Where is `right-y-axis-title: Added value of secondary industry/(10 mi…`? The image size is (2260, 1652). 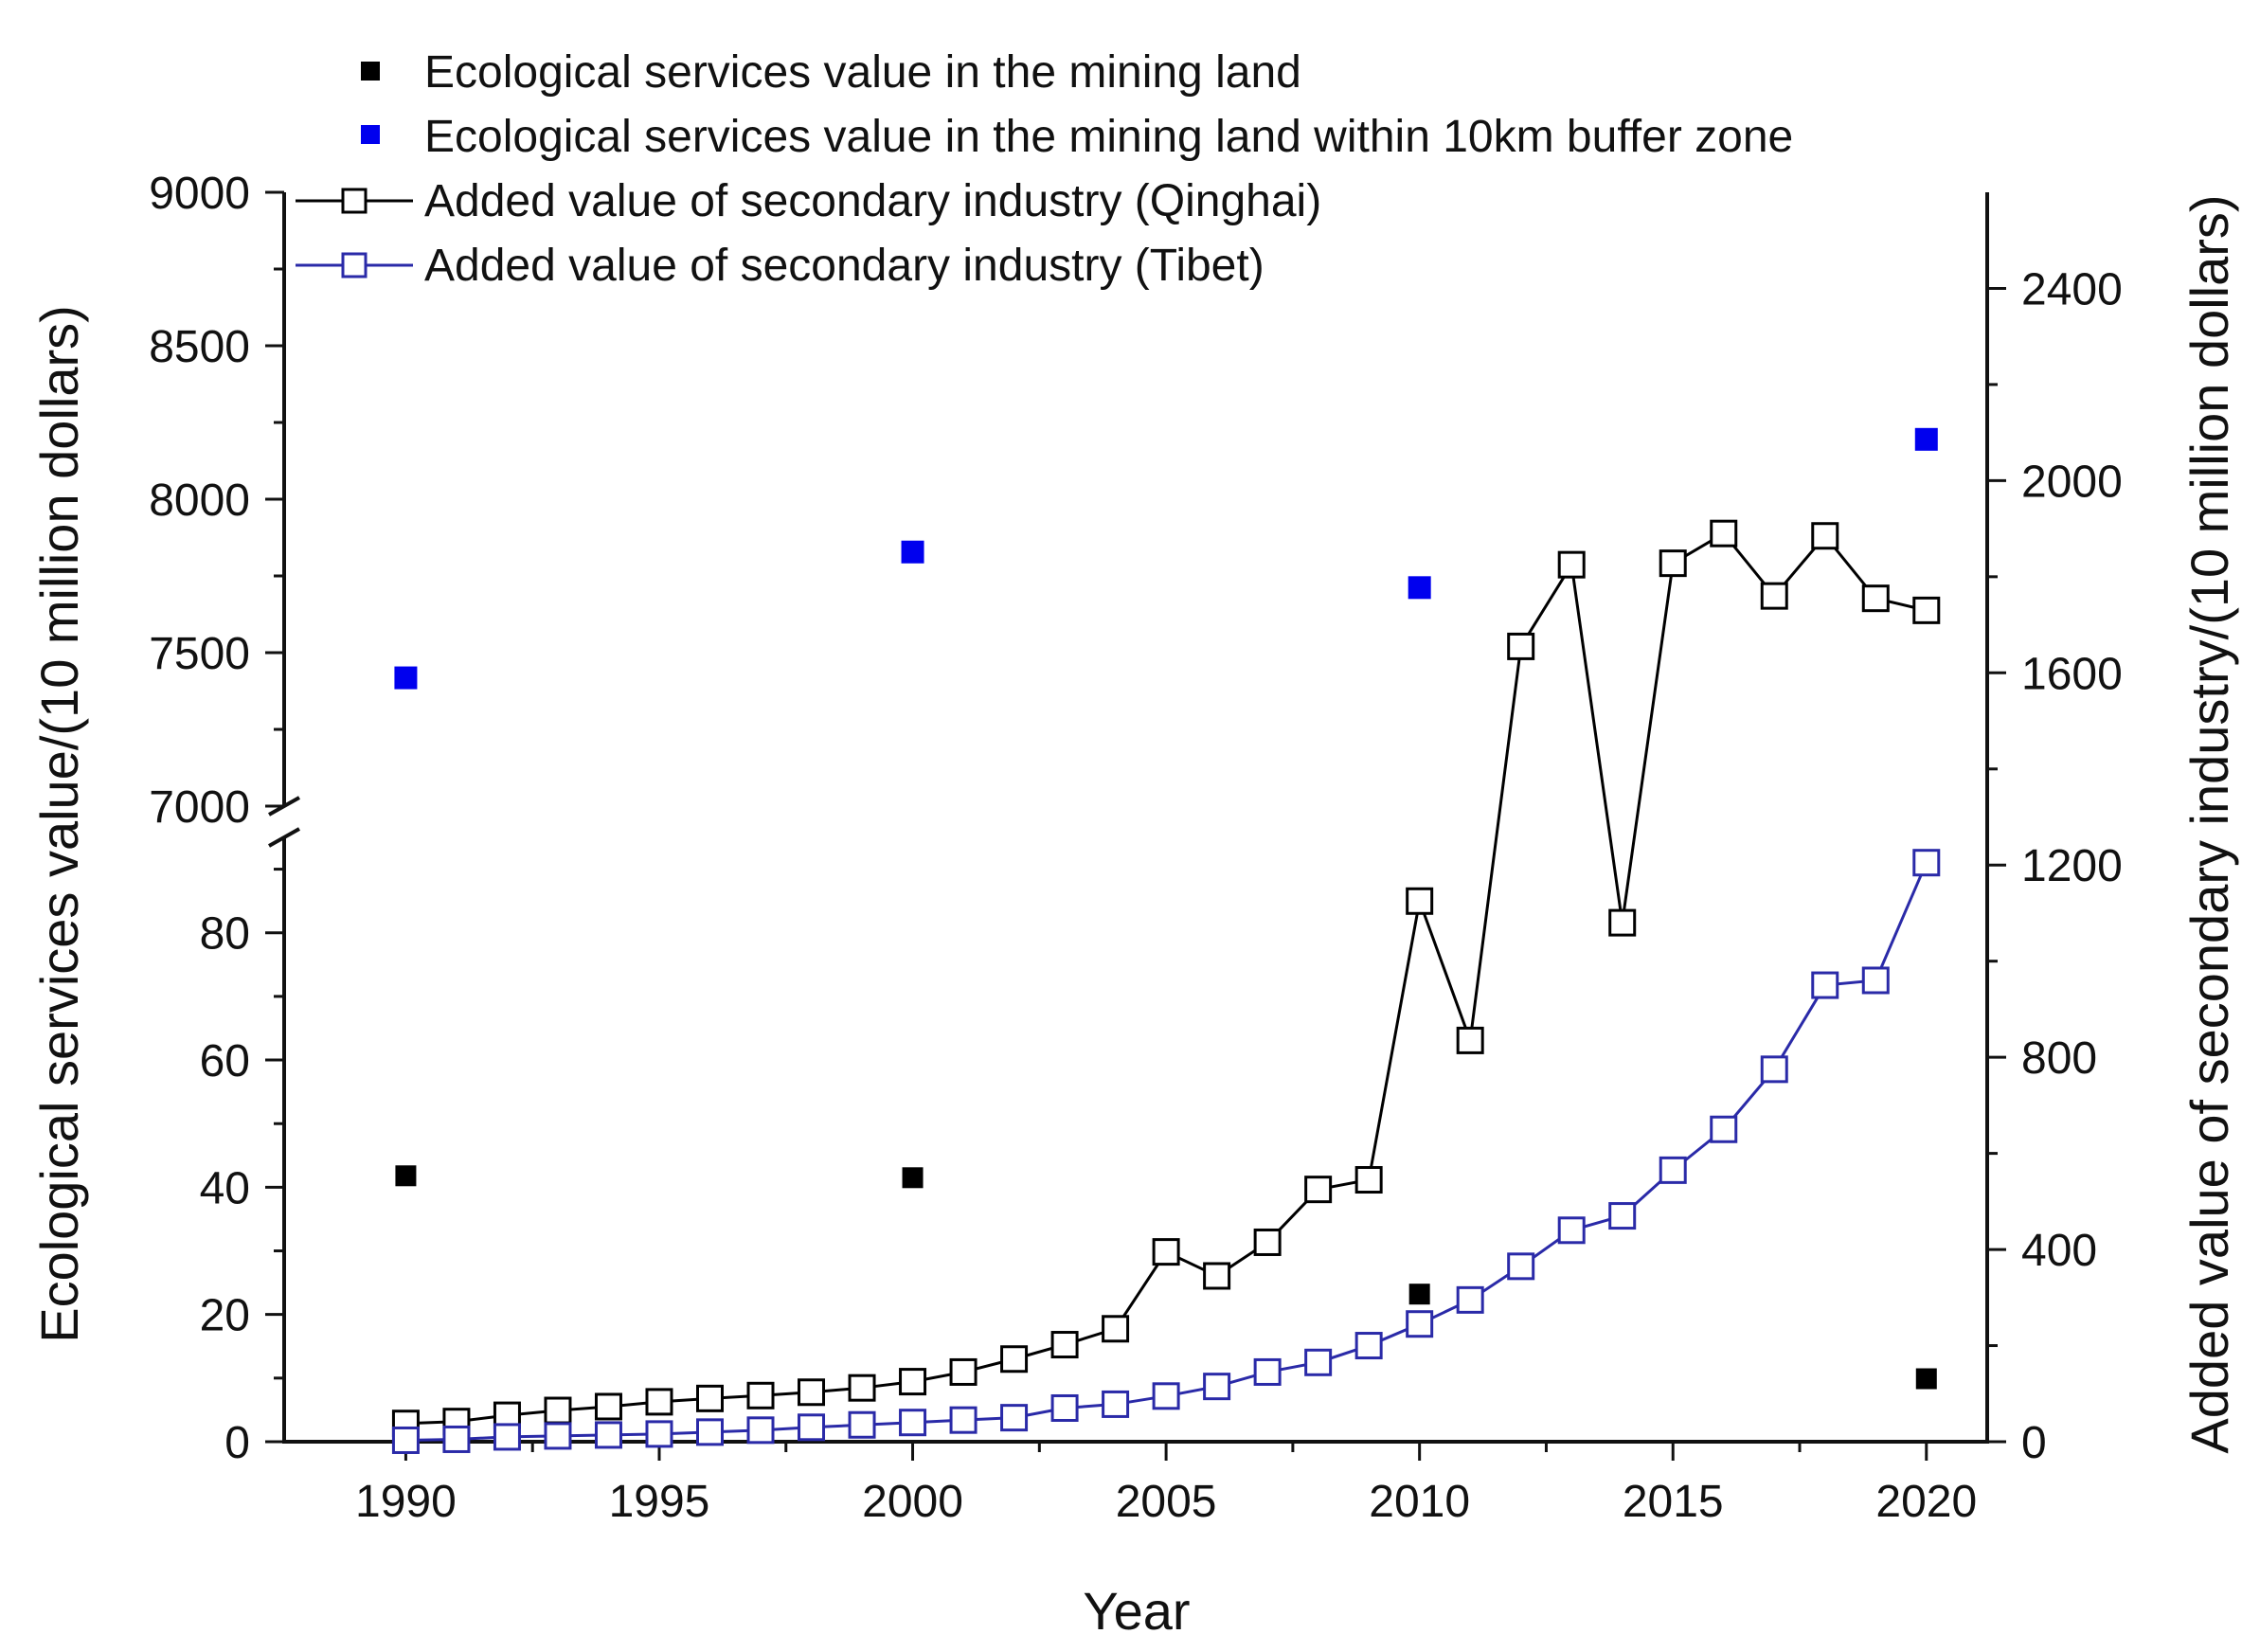 right-y-axis-title: Added value of secondary industry/(10 mi… is located at coordinates (2209, 823).